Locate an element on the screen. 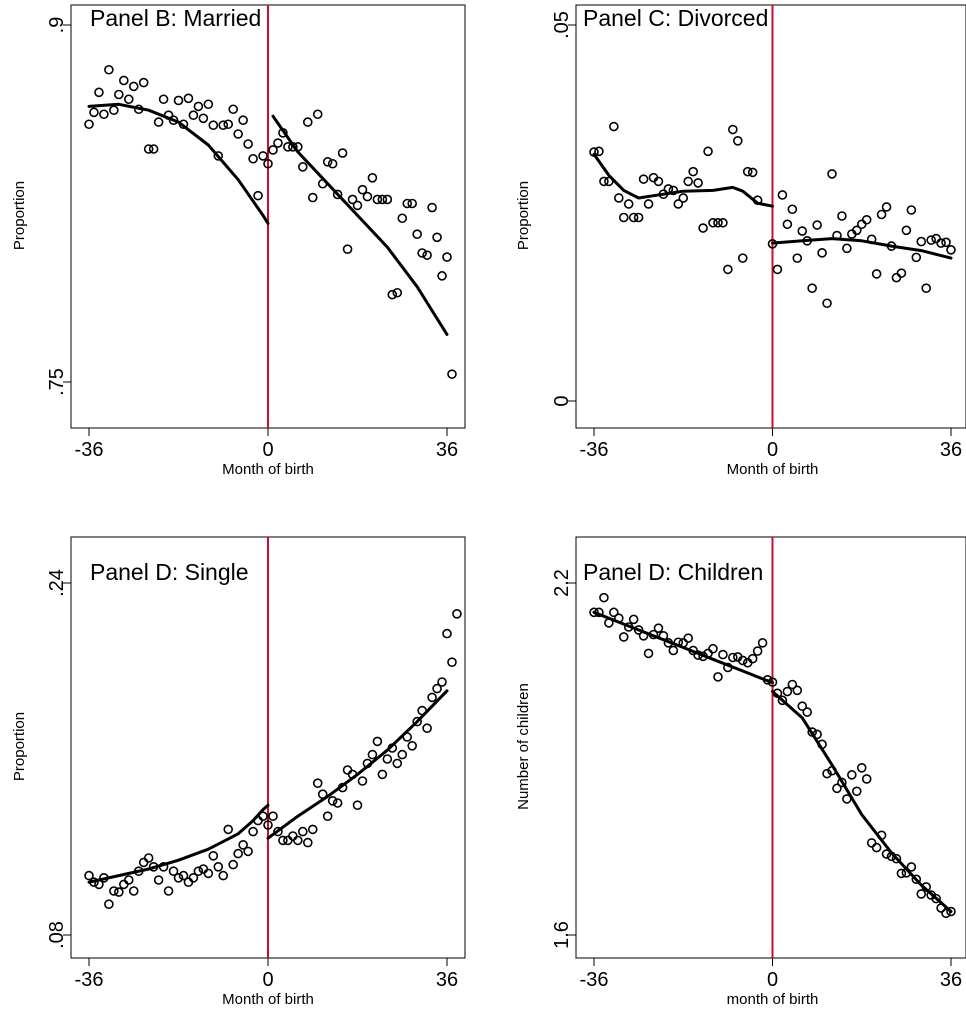 Image resolution: width=966 pixels, height=1014 pixels. x-tick-label: 0 is located at coordinates (267, 450).